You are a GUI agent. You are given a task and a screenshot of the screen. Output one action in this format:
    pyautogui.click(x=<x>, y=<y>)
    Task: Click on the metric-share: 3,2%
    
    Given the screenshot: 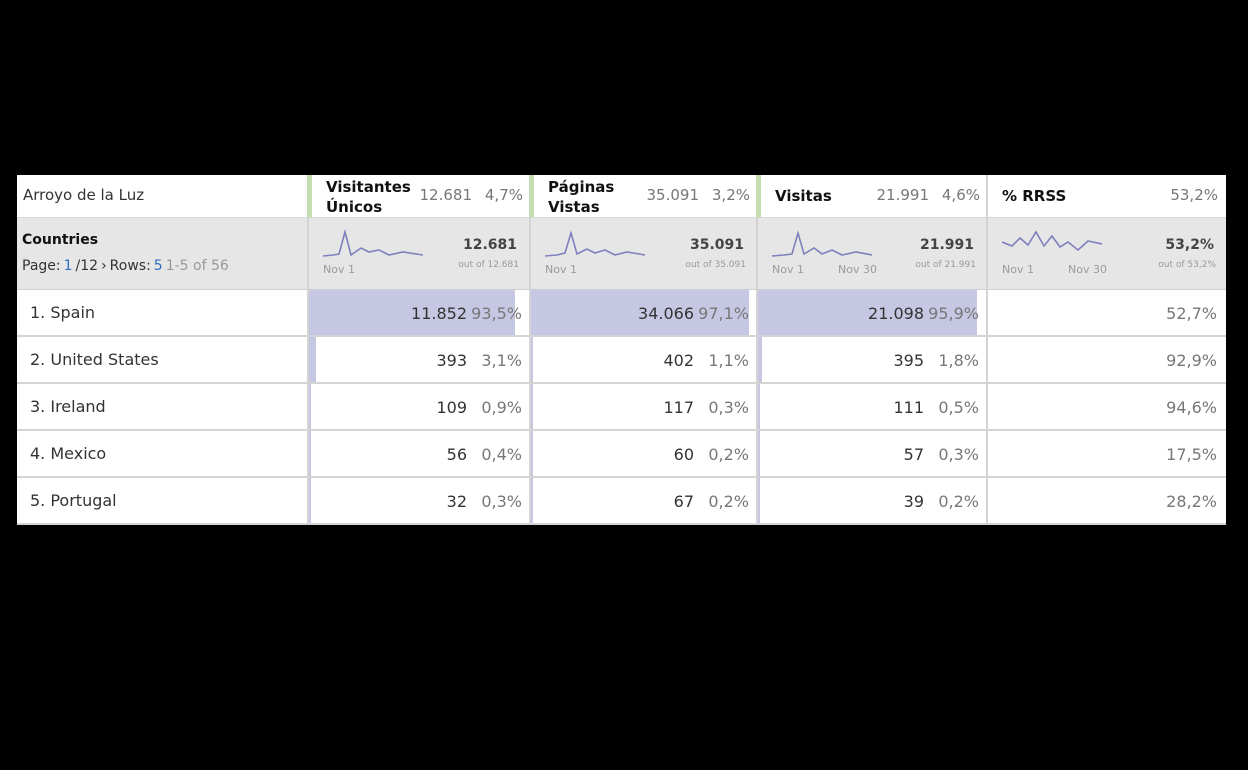 What is the action you would take?
    pyautogui.click(x=730, y=195)
    